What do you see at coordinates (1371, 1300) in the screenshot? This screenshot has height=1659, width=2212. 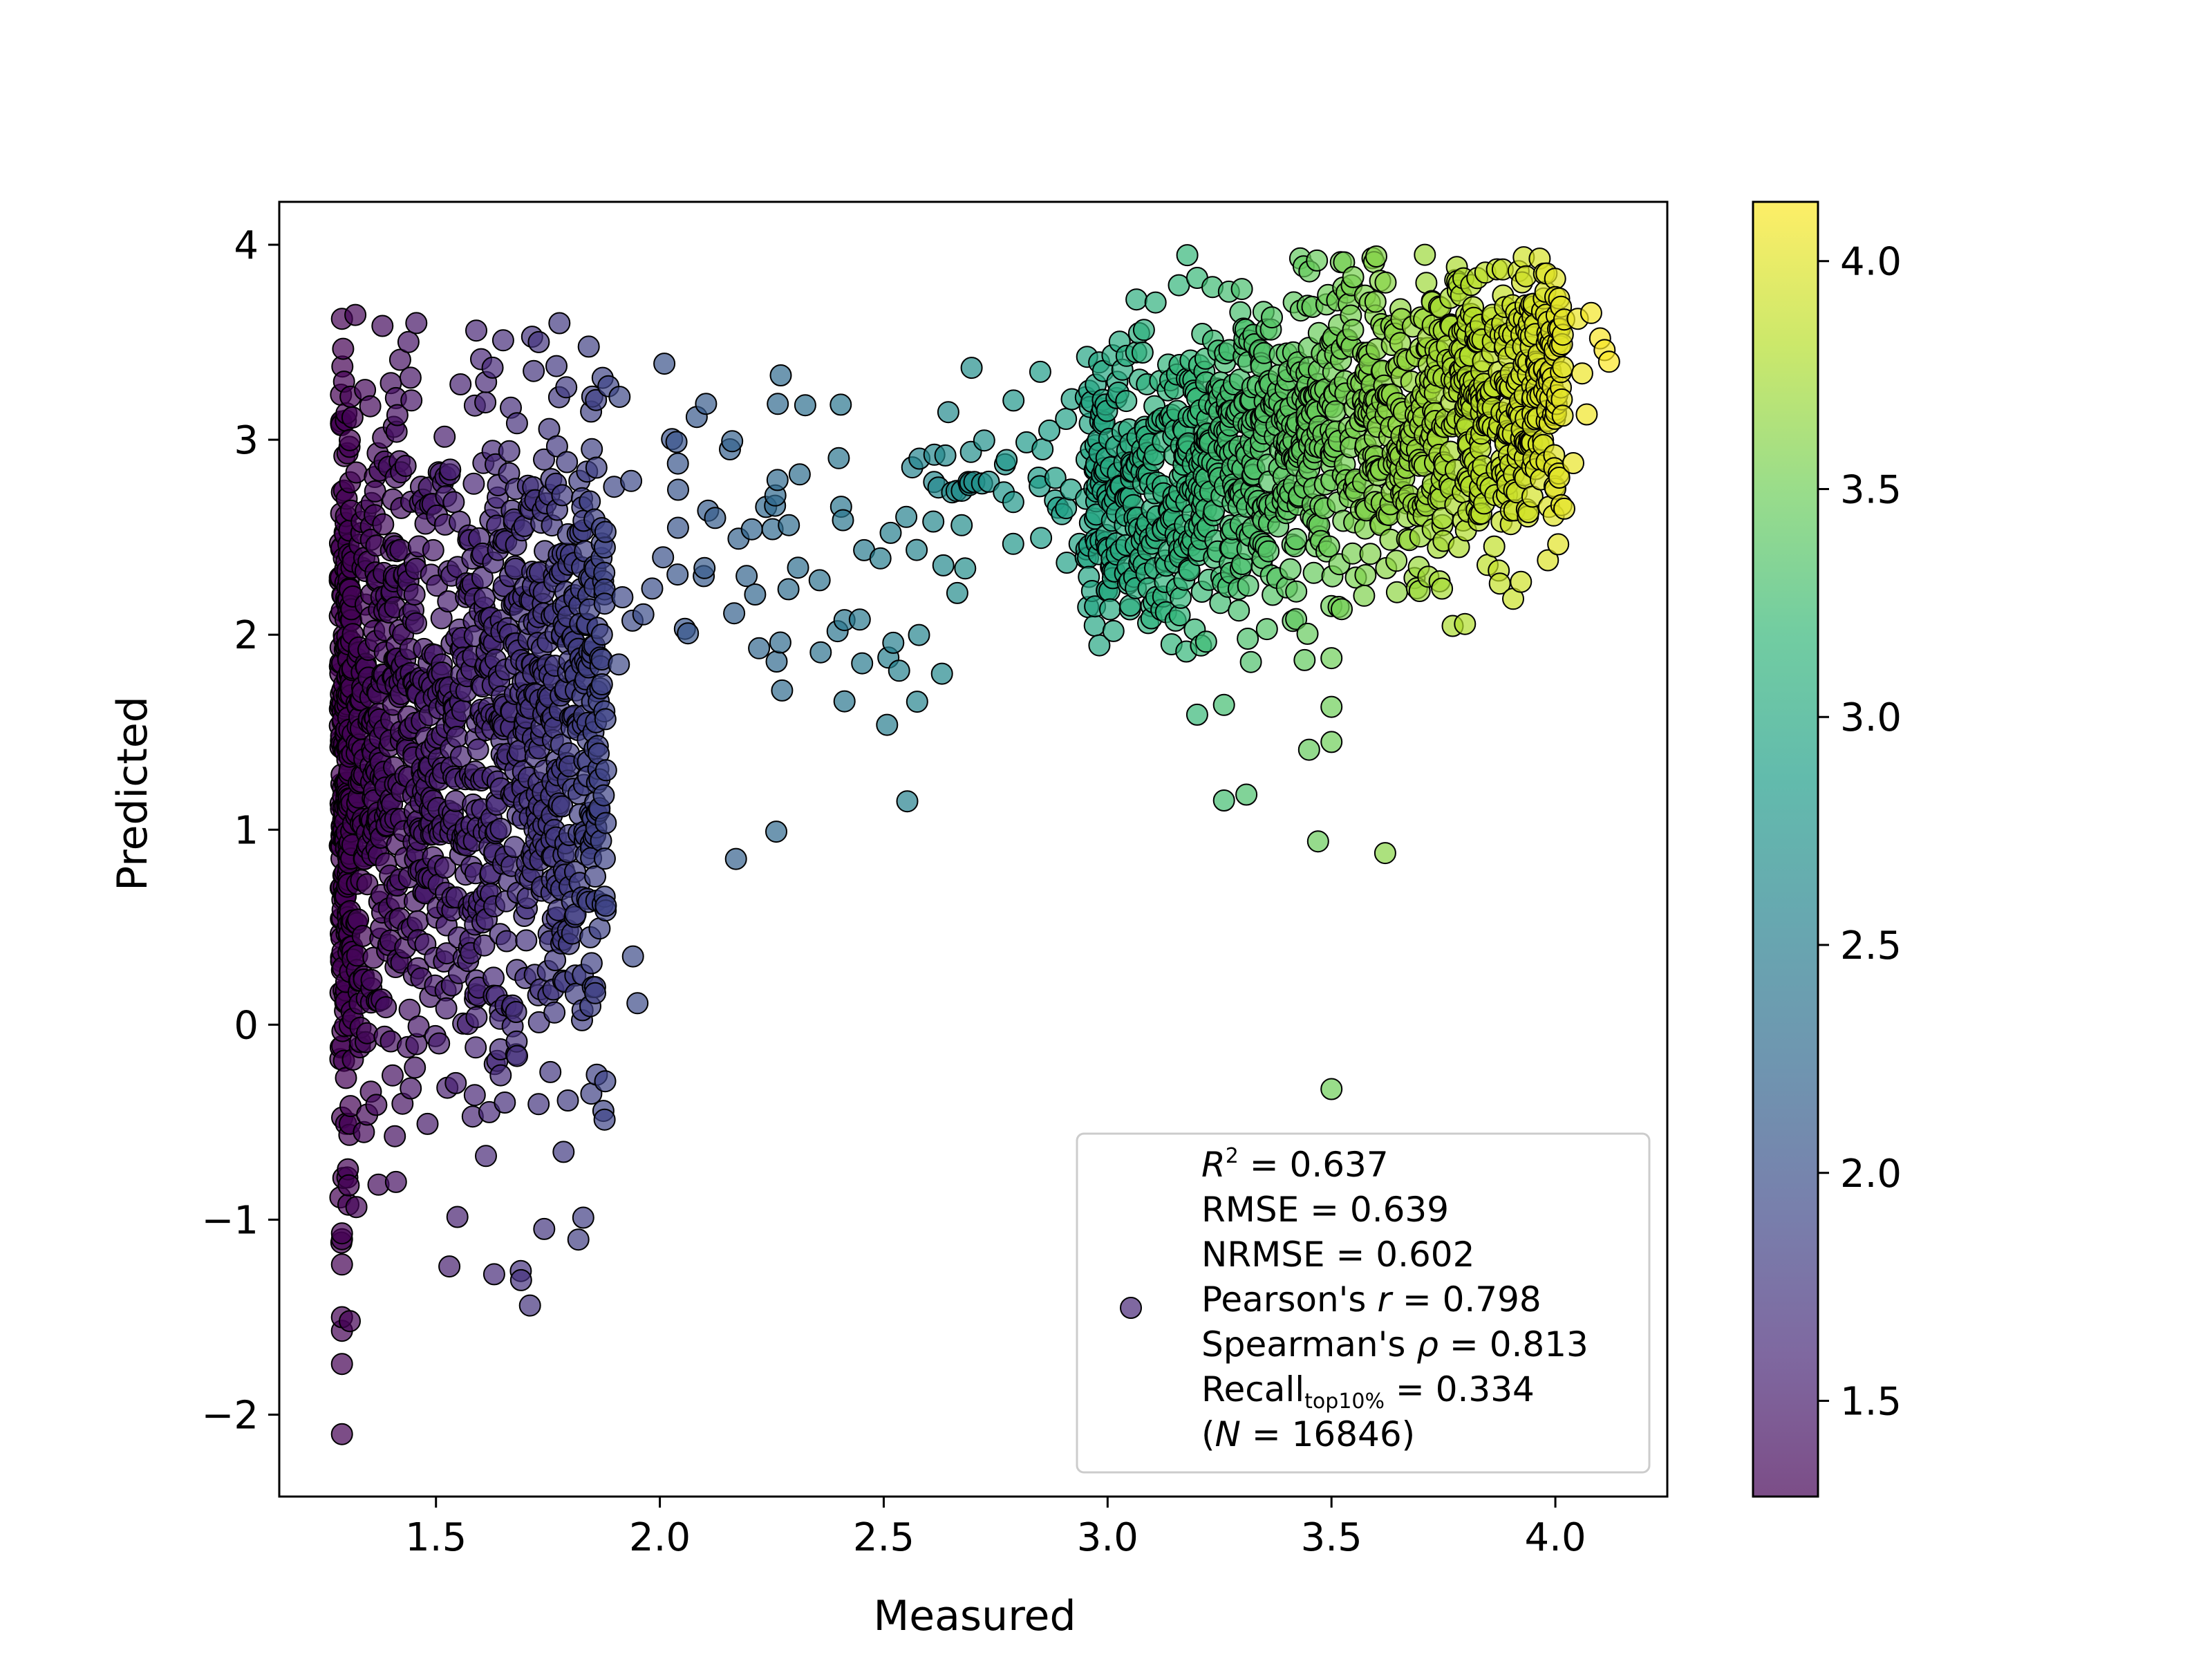 I see `legend-pearson: Pearson's r = 0.798` at bounding box center [1371, 1300].